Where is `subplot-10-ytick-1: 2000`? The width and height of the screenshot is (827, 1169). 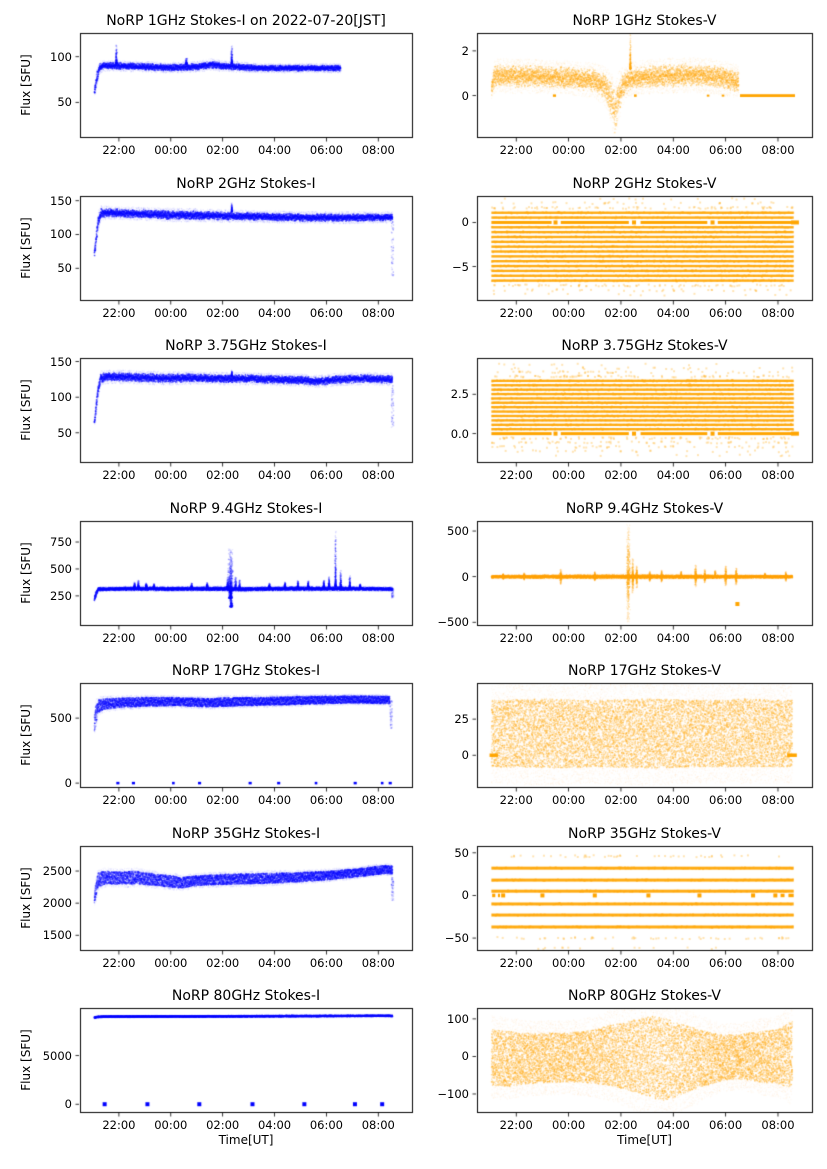
subplot-10-ytick-1: 2000 is located at coordinates (57, 903).